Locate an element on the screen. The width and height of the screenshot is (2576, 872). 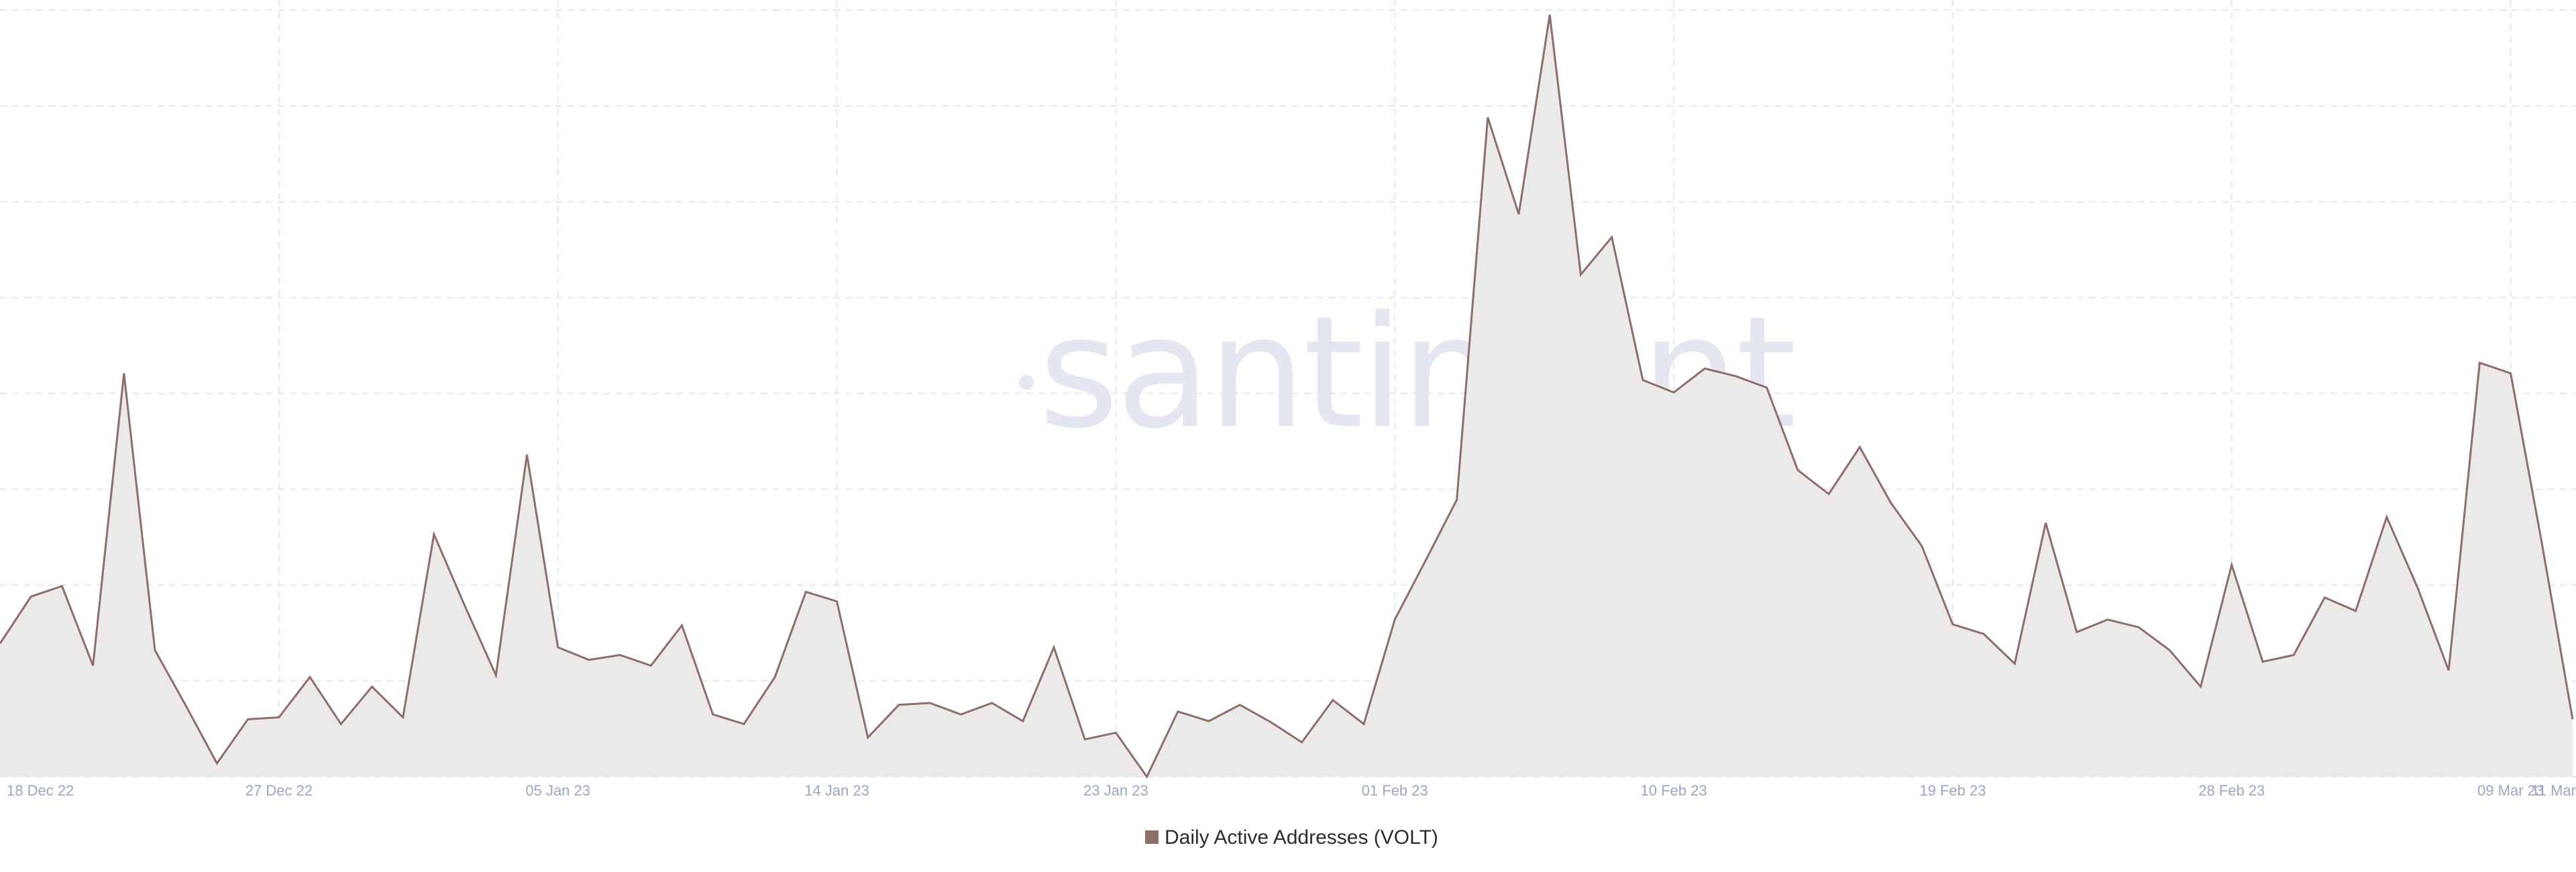
x-tick-label: 27 Dec 22 is located at coordinates (279, 790).